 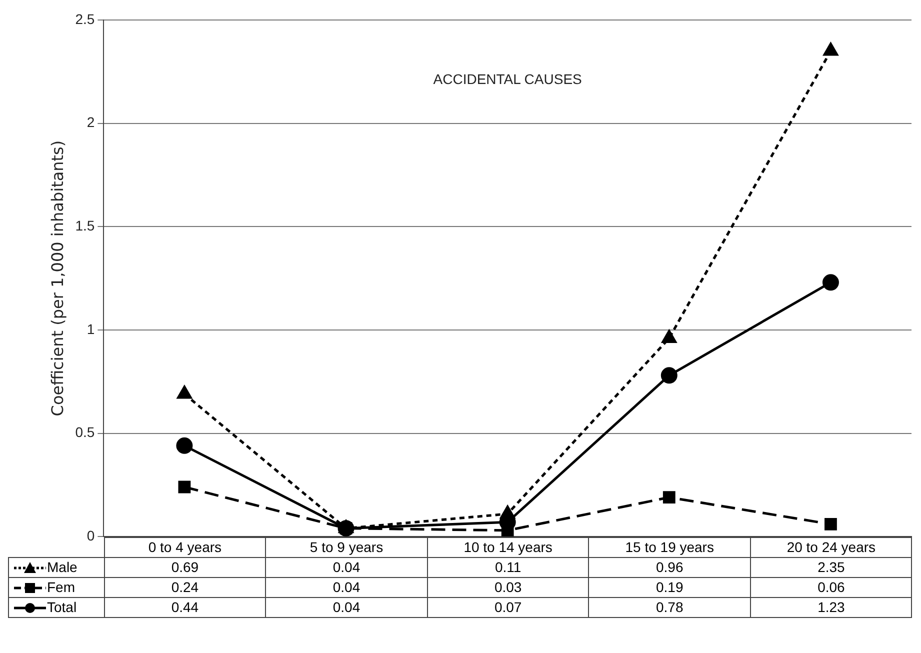 I want to click on legend-label: Male, so click(x=62, y=566).